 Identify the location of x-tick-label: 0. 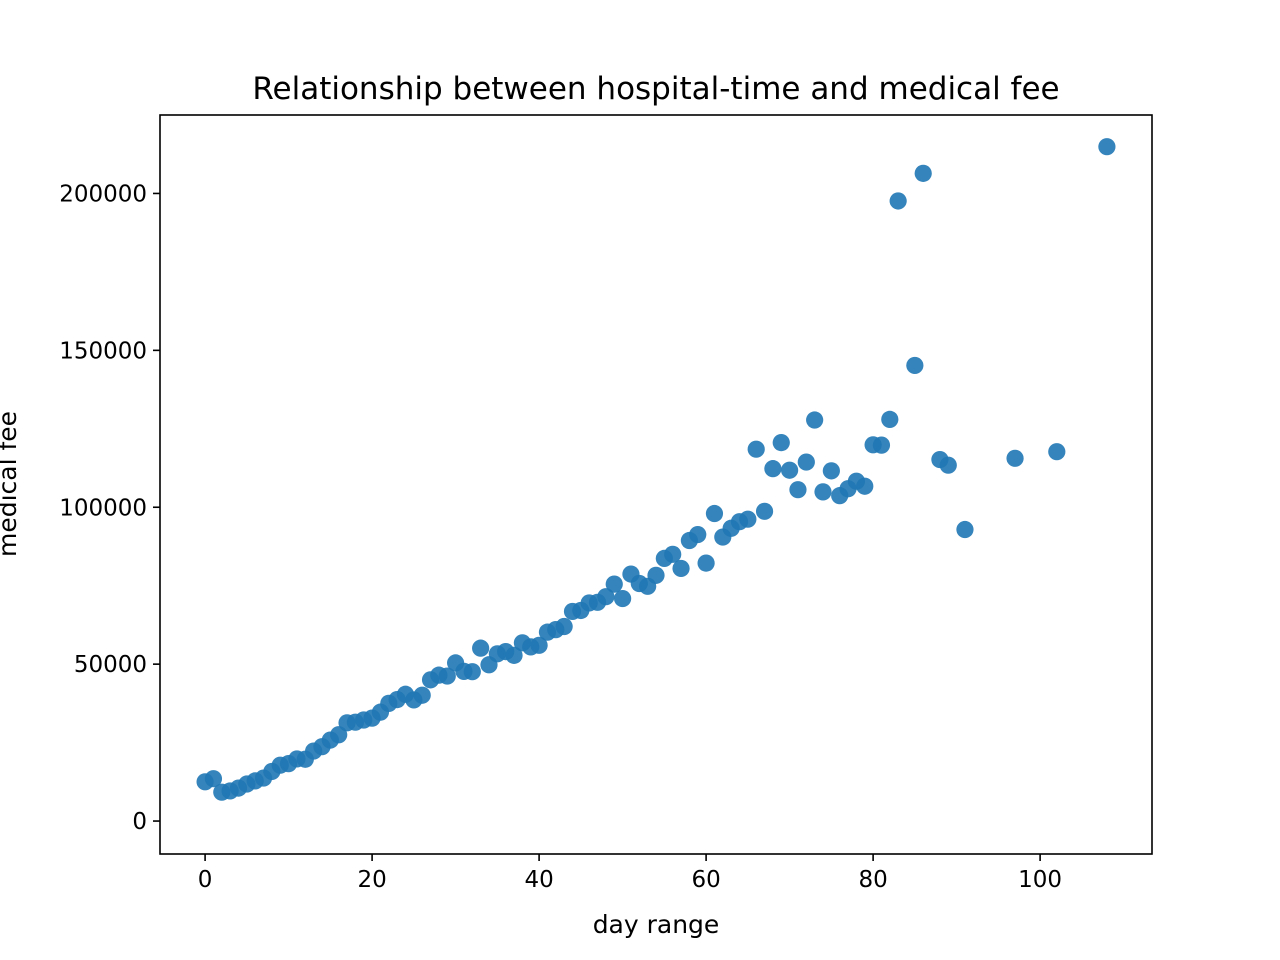
(205, 880).